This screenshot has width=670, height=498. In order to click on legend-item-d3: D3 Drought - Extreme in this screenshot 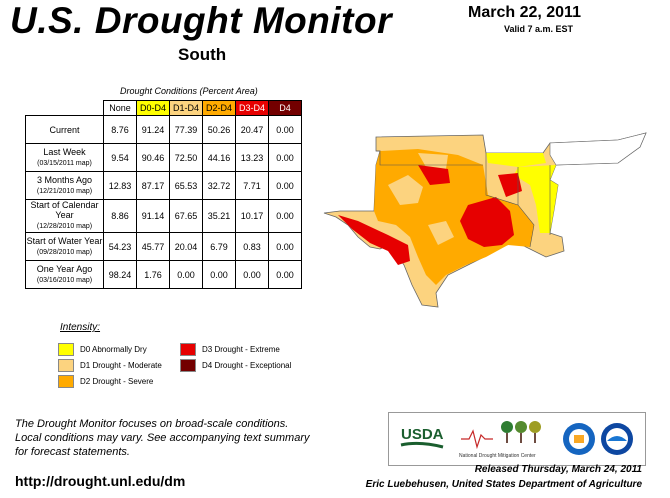, I will do `click(230, 349)`.